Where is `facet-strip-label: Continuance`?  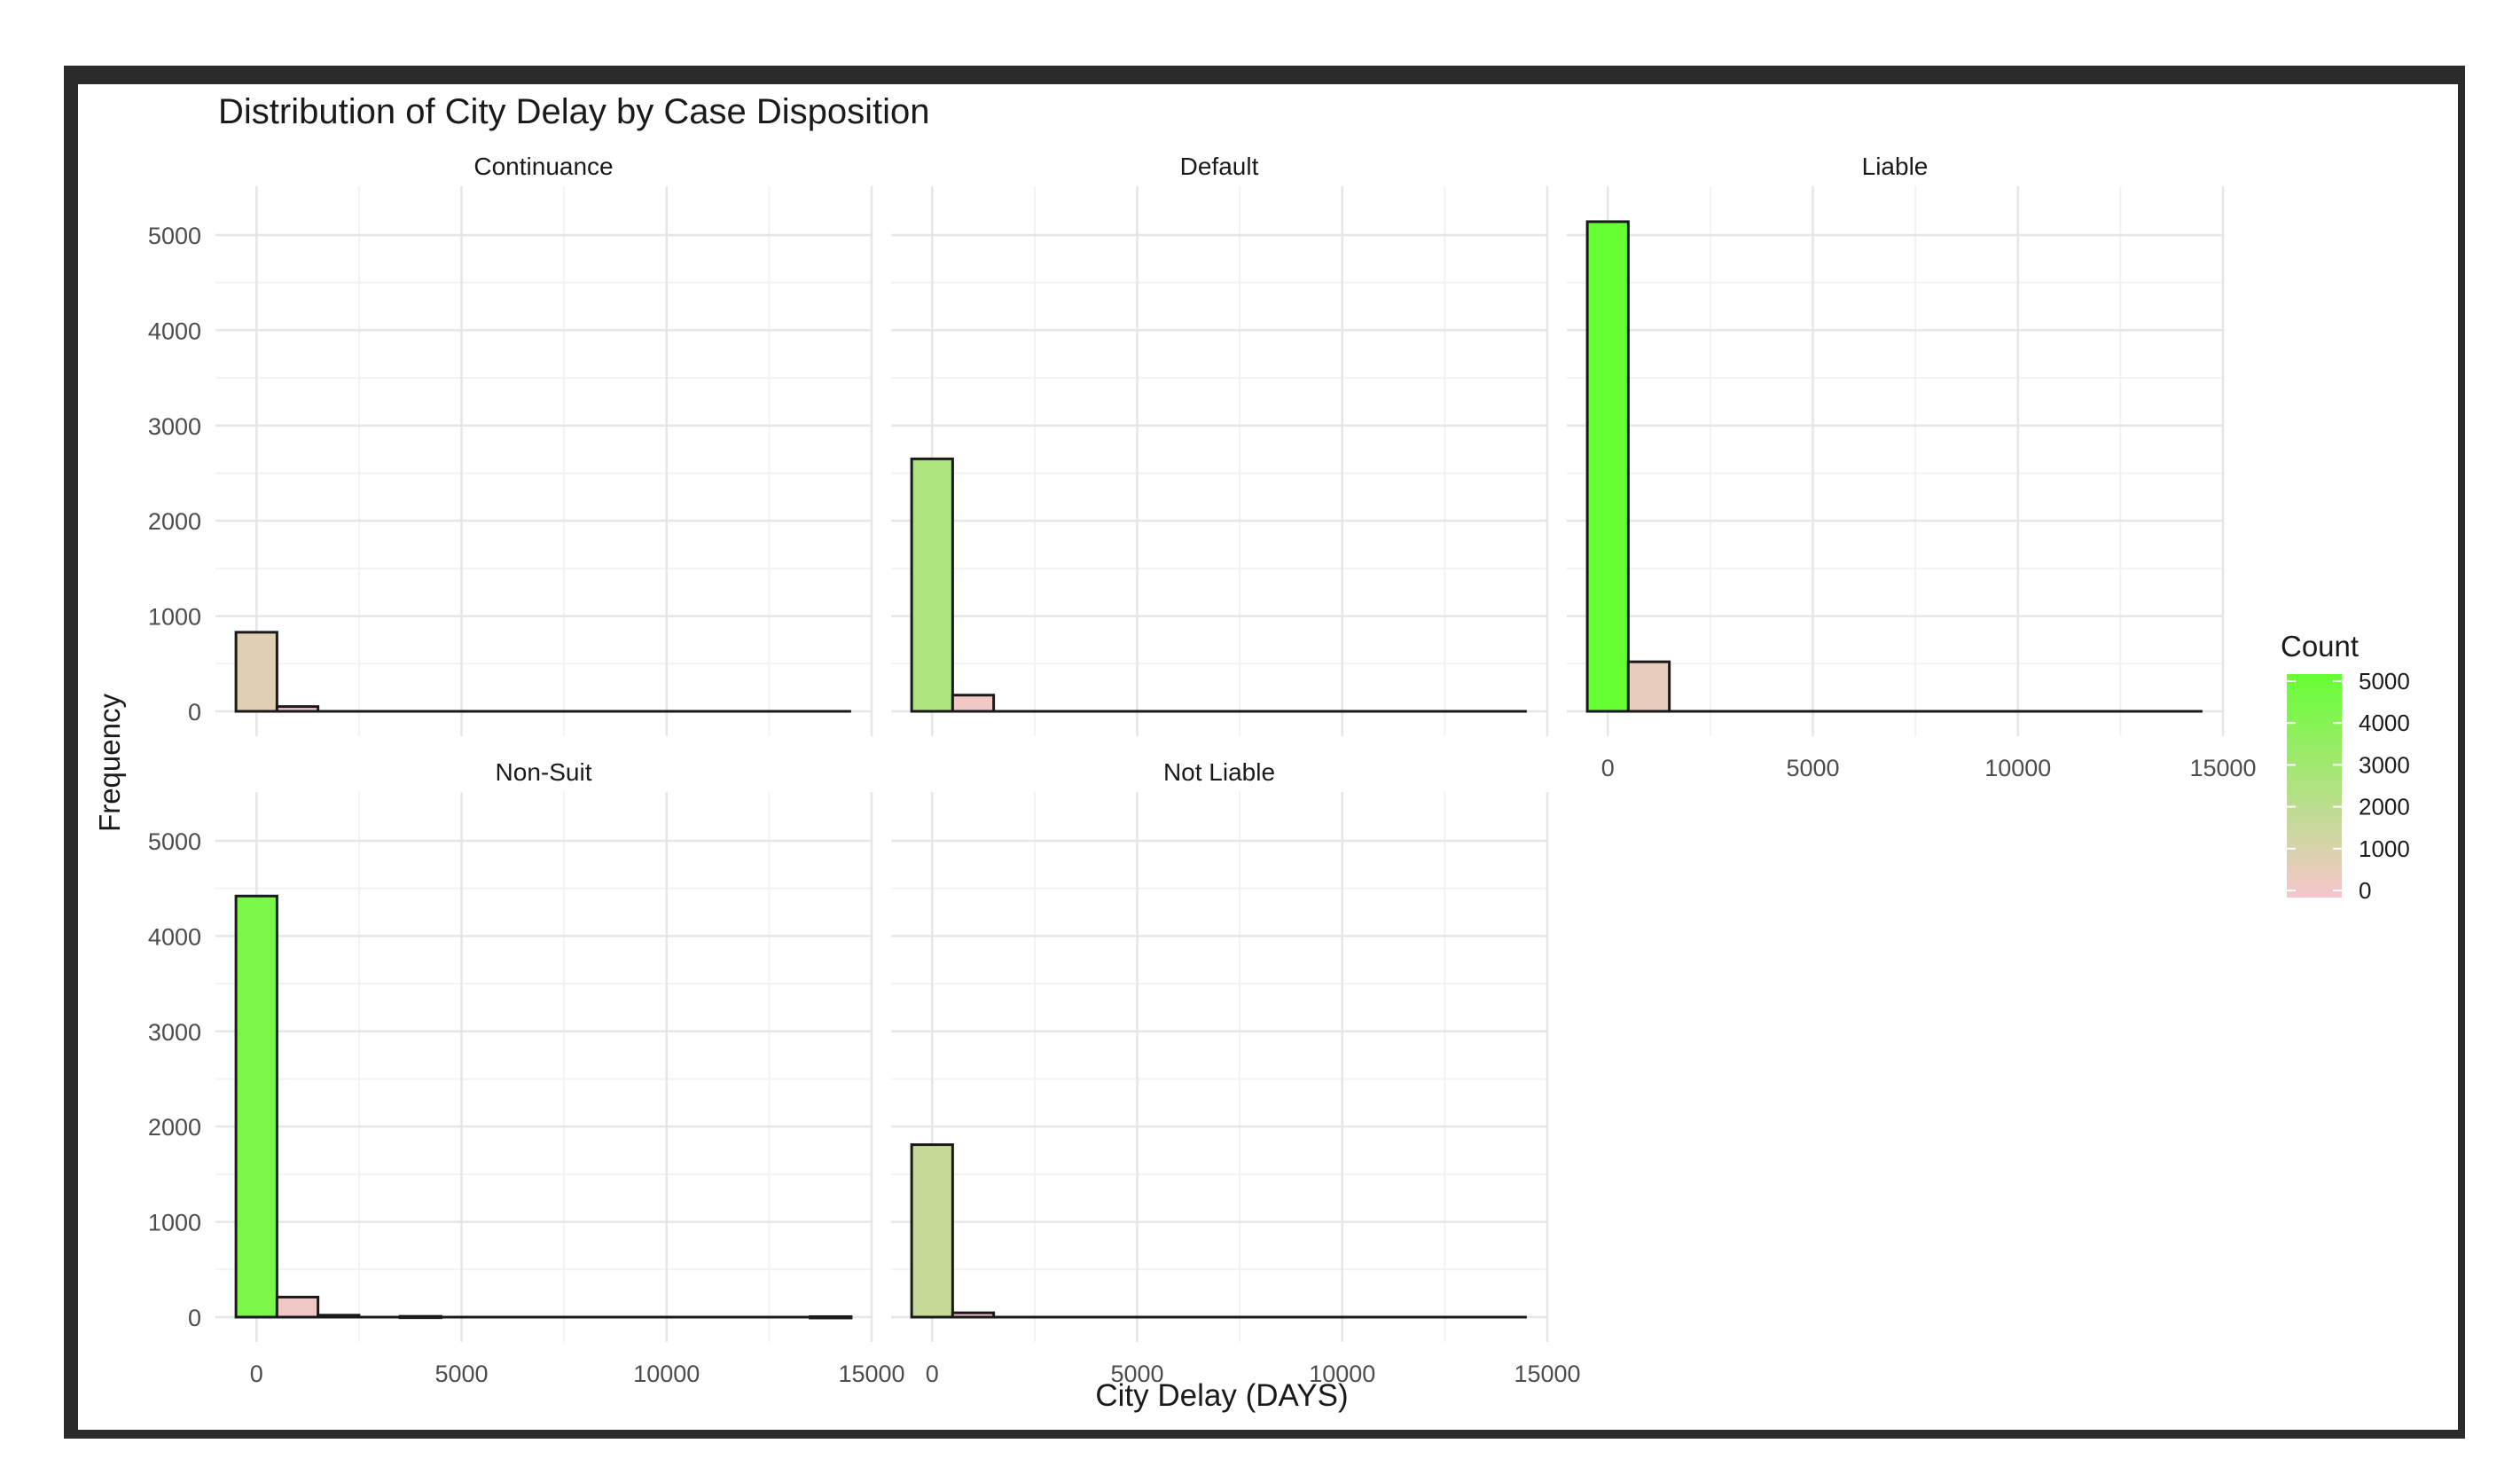
facet-strip-label: Continuance is located at coordinates (543, 166).